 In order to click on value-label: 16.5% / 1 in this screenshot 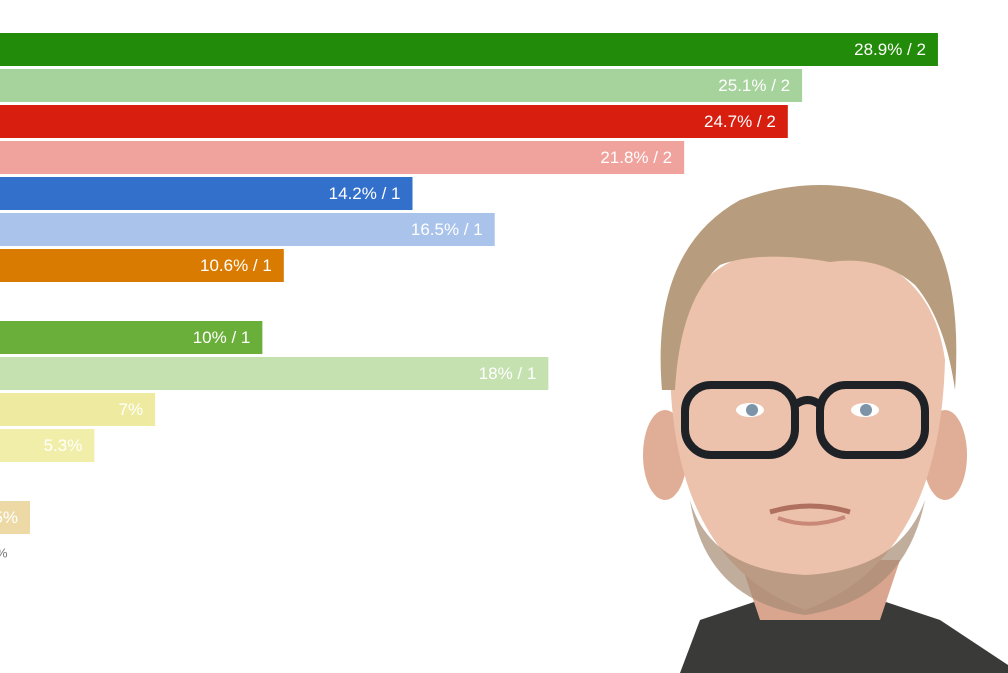, I will do `click(447, 229)`.